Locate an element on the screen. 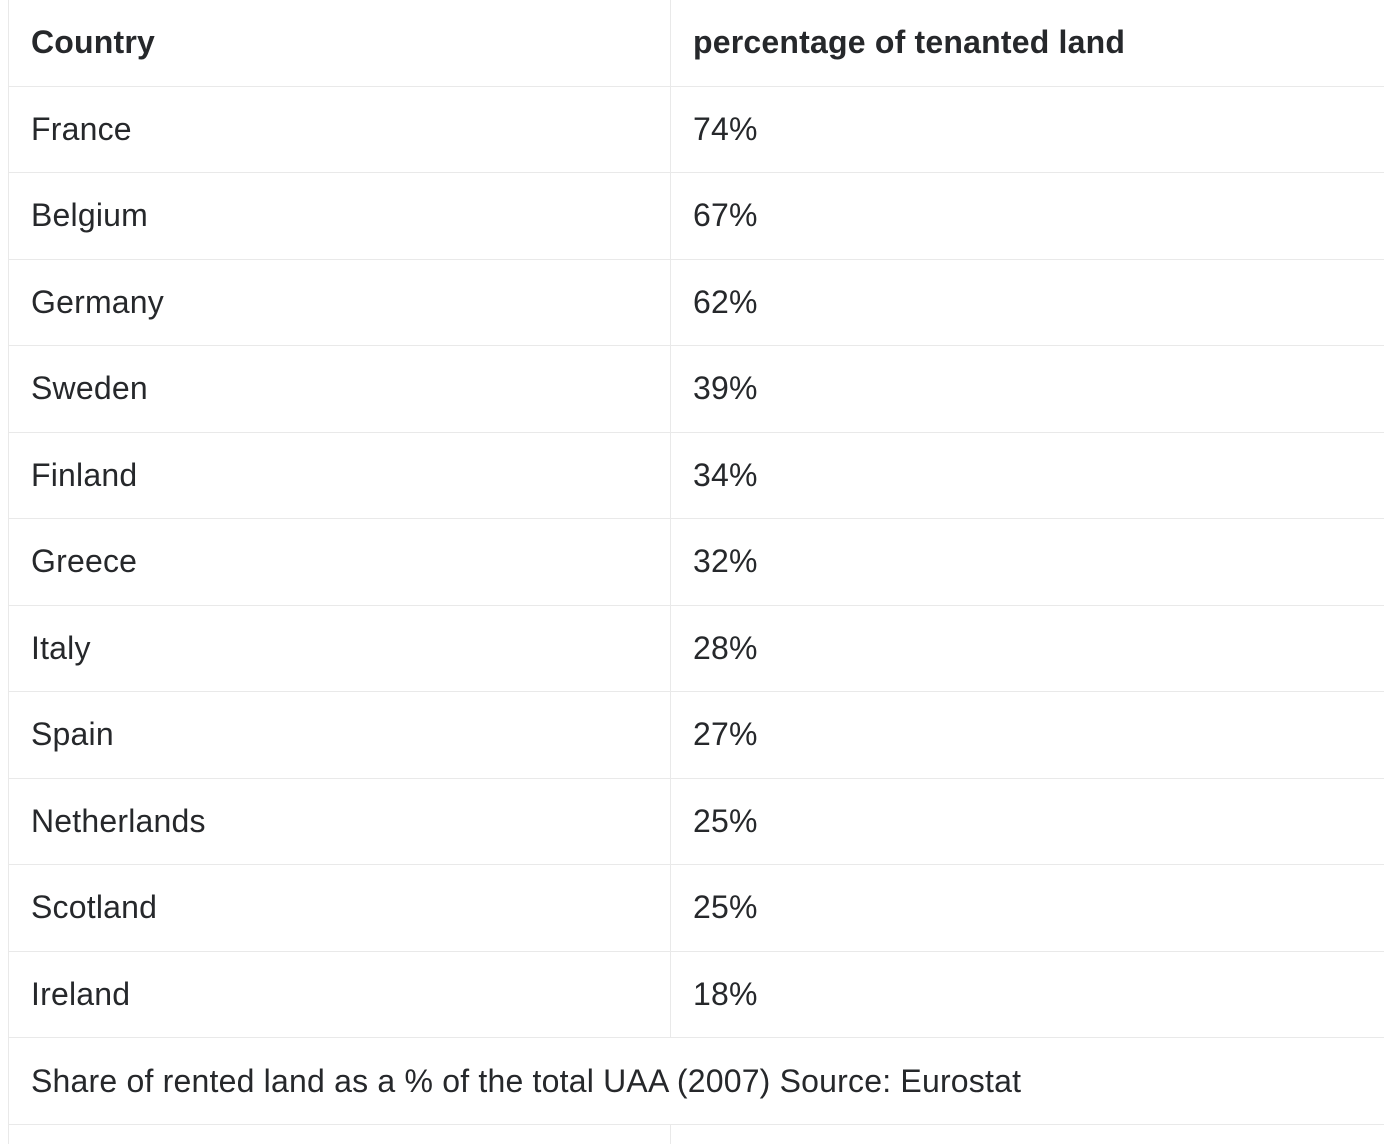 This screenshot has height=1144, width=1384. partial-cell-country is located at coordinates (339, 1134).